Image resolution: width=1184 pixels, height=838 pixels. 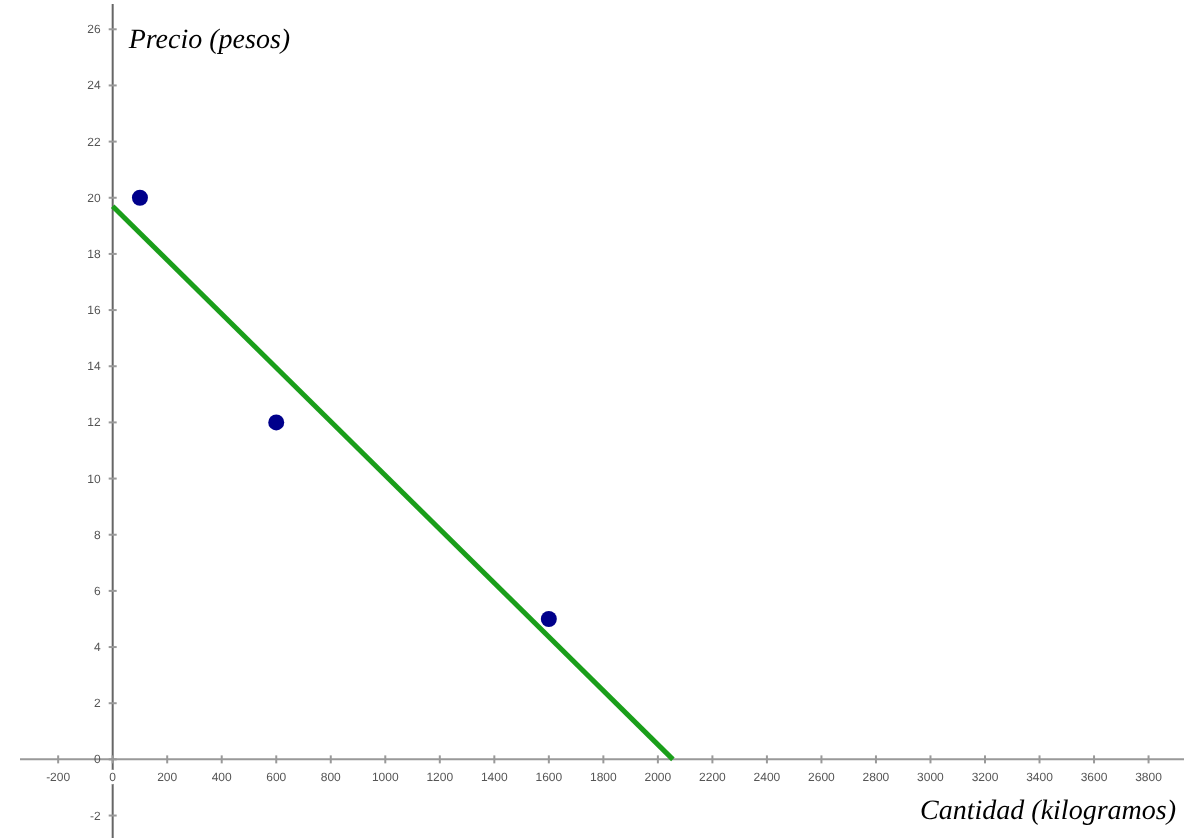 I want to click on y-axis-title: Precio (pesos), so click(x=208, y=41).